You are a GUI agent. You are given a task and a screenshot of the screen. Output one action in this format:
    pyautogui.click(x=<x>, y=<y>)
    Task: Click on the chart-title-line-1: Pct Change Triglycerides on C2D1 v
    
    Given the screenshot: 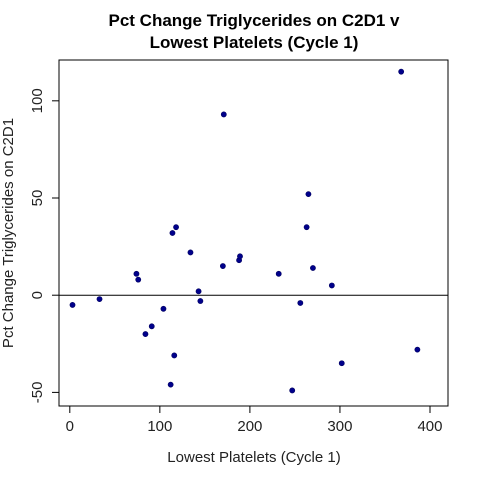 What is the action you would take?
    pyautogui.click(x=255, y=20)
    